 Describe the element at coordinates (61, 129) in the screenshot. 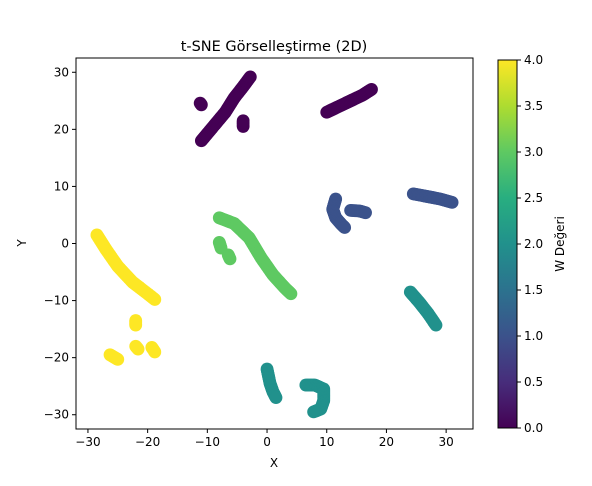

I see `y-tick-label: 20` at that location.